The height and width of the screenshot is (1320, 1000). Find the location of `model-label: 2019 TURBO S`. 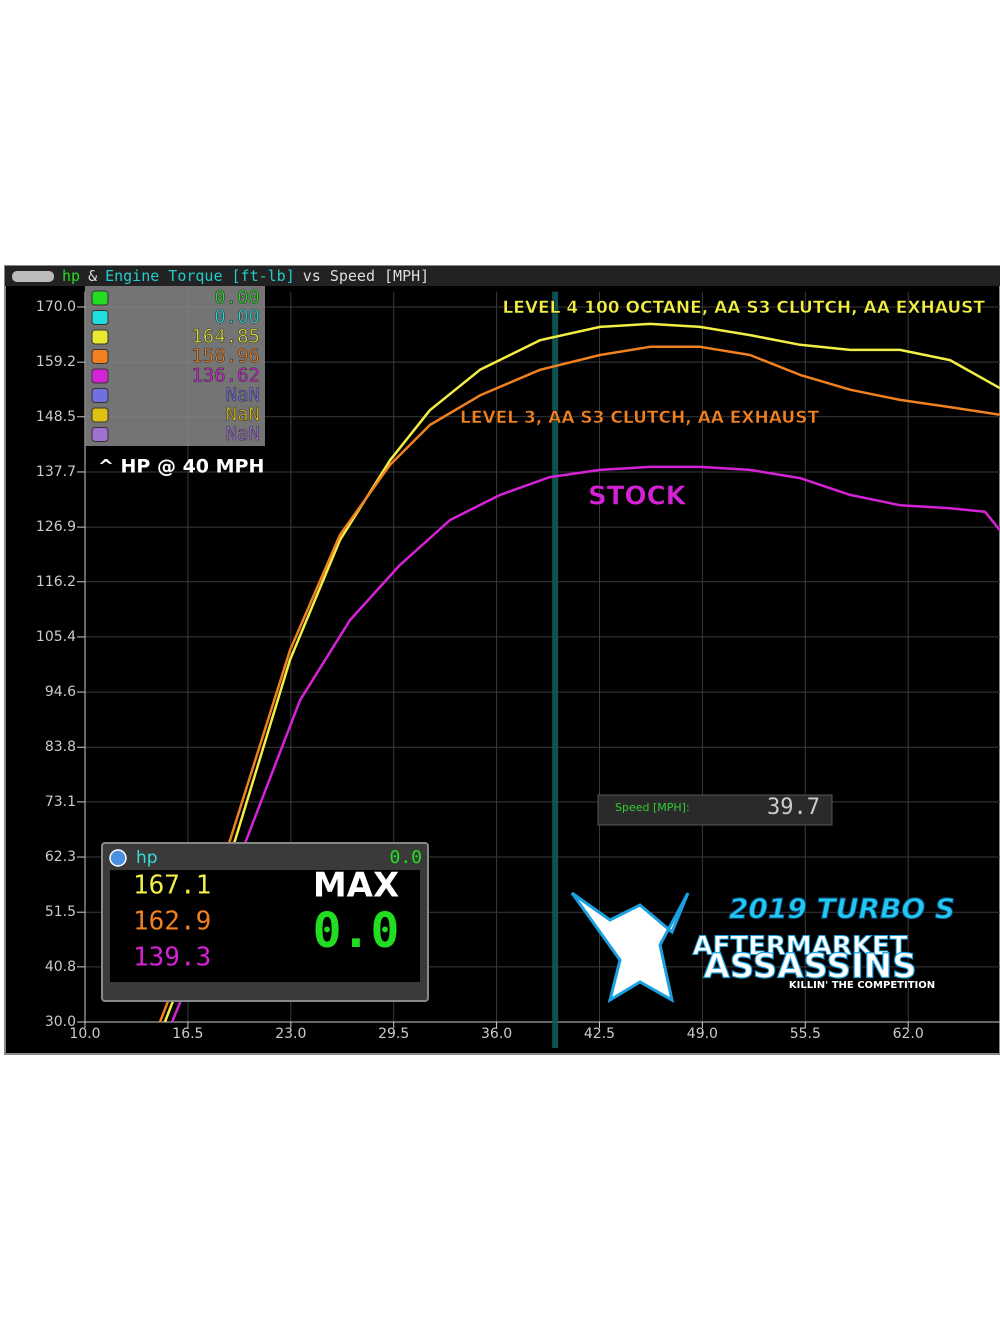

model-label: 2019 TURBO S is located at coordinates (842, 908).